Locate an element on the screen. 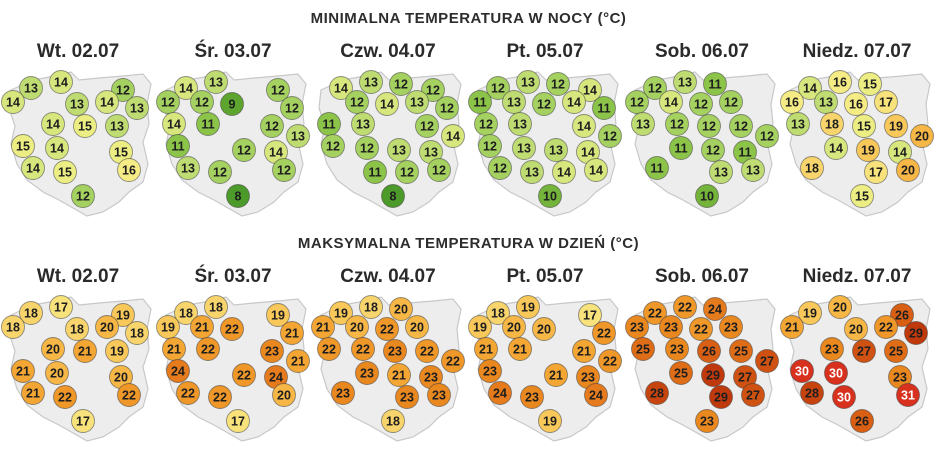 This screenshot has width=937, height=454. temperature-value: 16 is located at coordinates (840, 83).